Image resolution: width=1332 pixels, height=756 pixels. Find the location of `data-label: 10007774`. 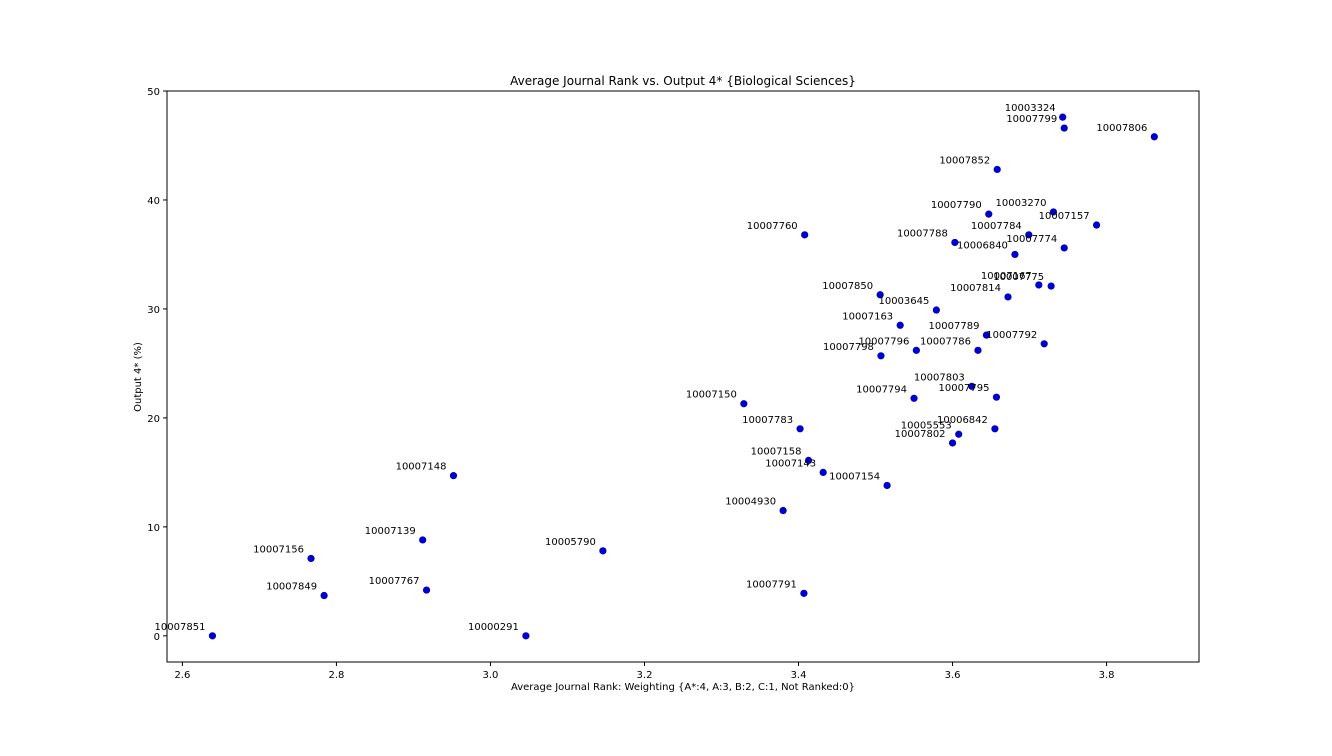

data-label: 10007774 is located at coordinates (1031, 239).